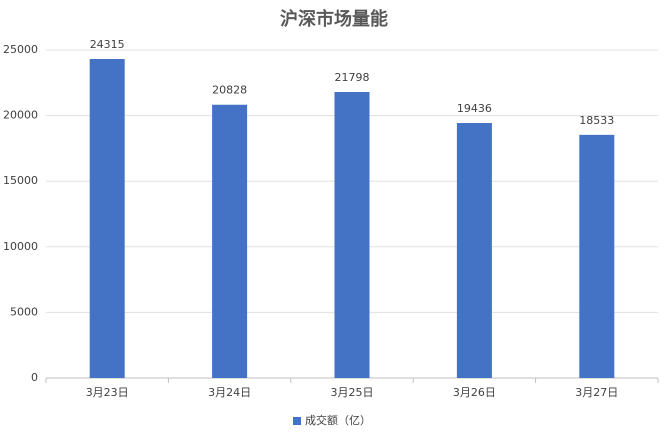 The height and width of the screenshot is (440, 668). Describe the element at coordinates (297, 421) in the screenshot. I see `legend-swatch` at that location.